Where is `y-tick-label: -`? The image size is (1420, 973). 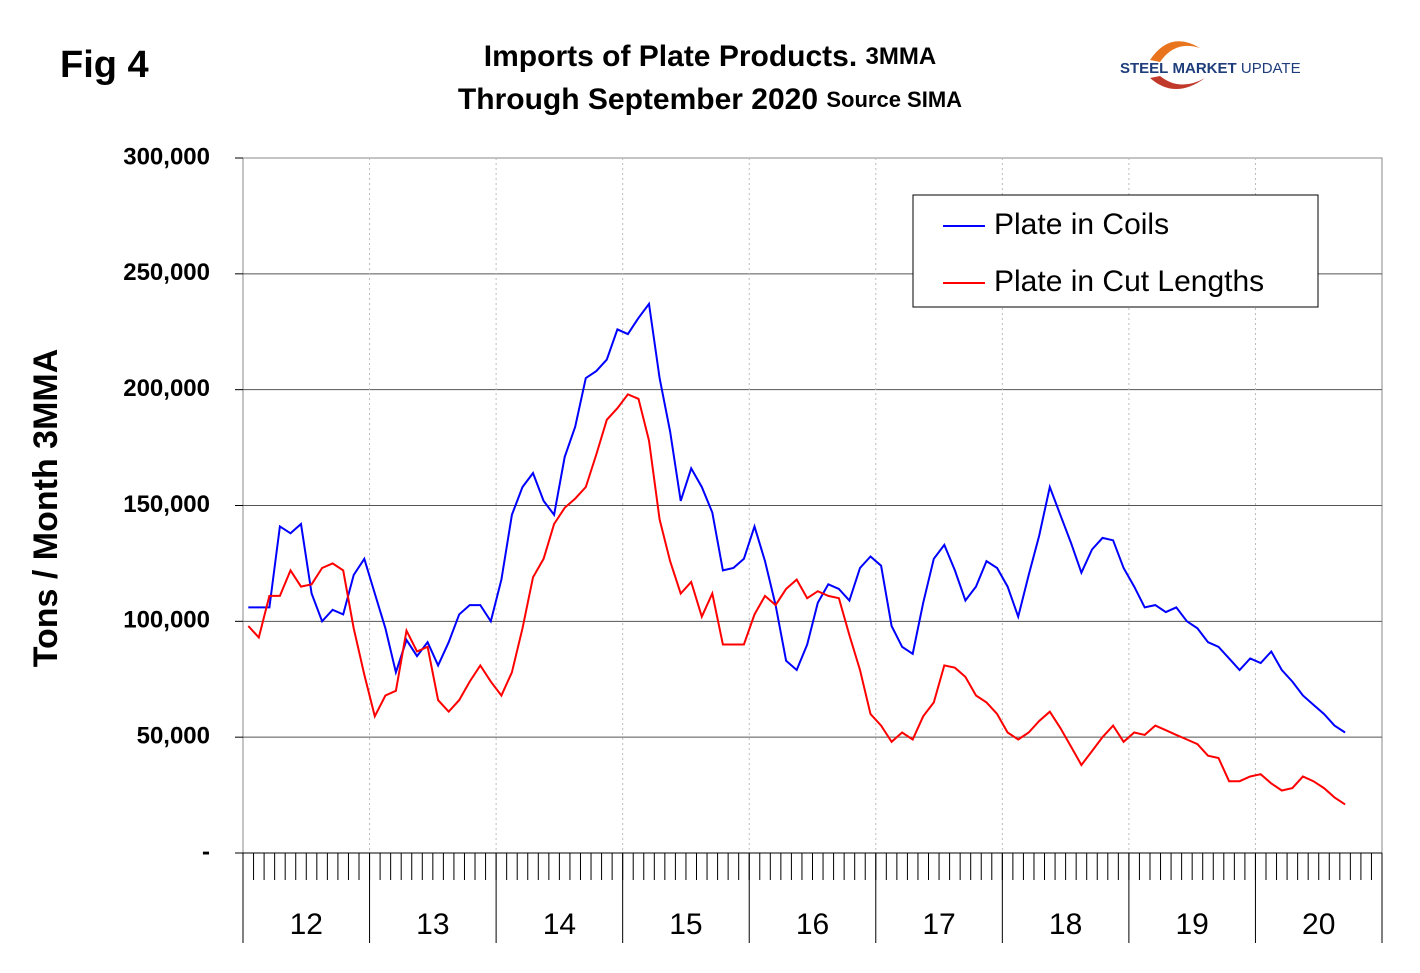
y-tick-label: - is located at coordinates (206, 851).